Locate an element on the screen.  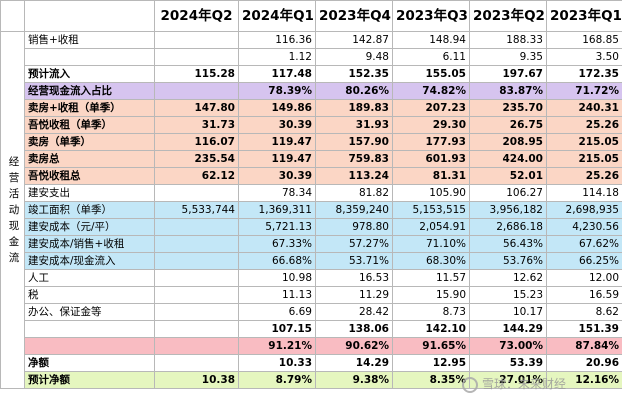
cell-value: 8.79% is located at coordinates (277, 380).